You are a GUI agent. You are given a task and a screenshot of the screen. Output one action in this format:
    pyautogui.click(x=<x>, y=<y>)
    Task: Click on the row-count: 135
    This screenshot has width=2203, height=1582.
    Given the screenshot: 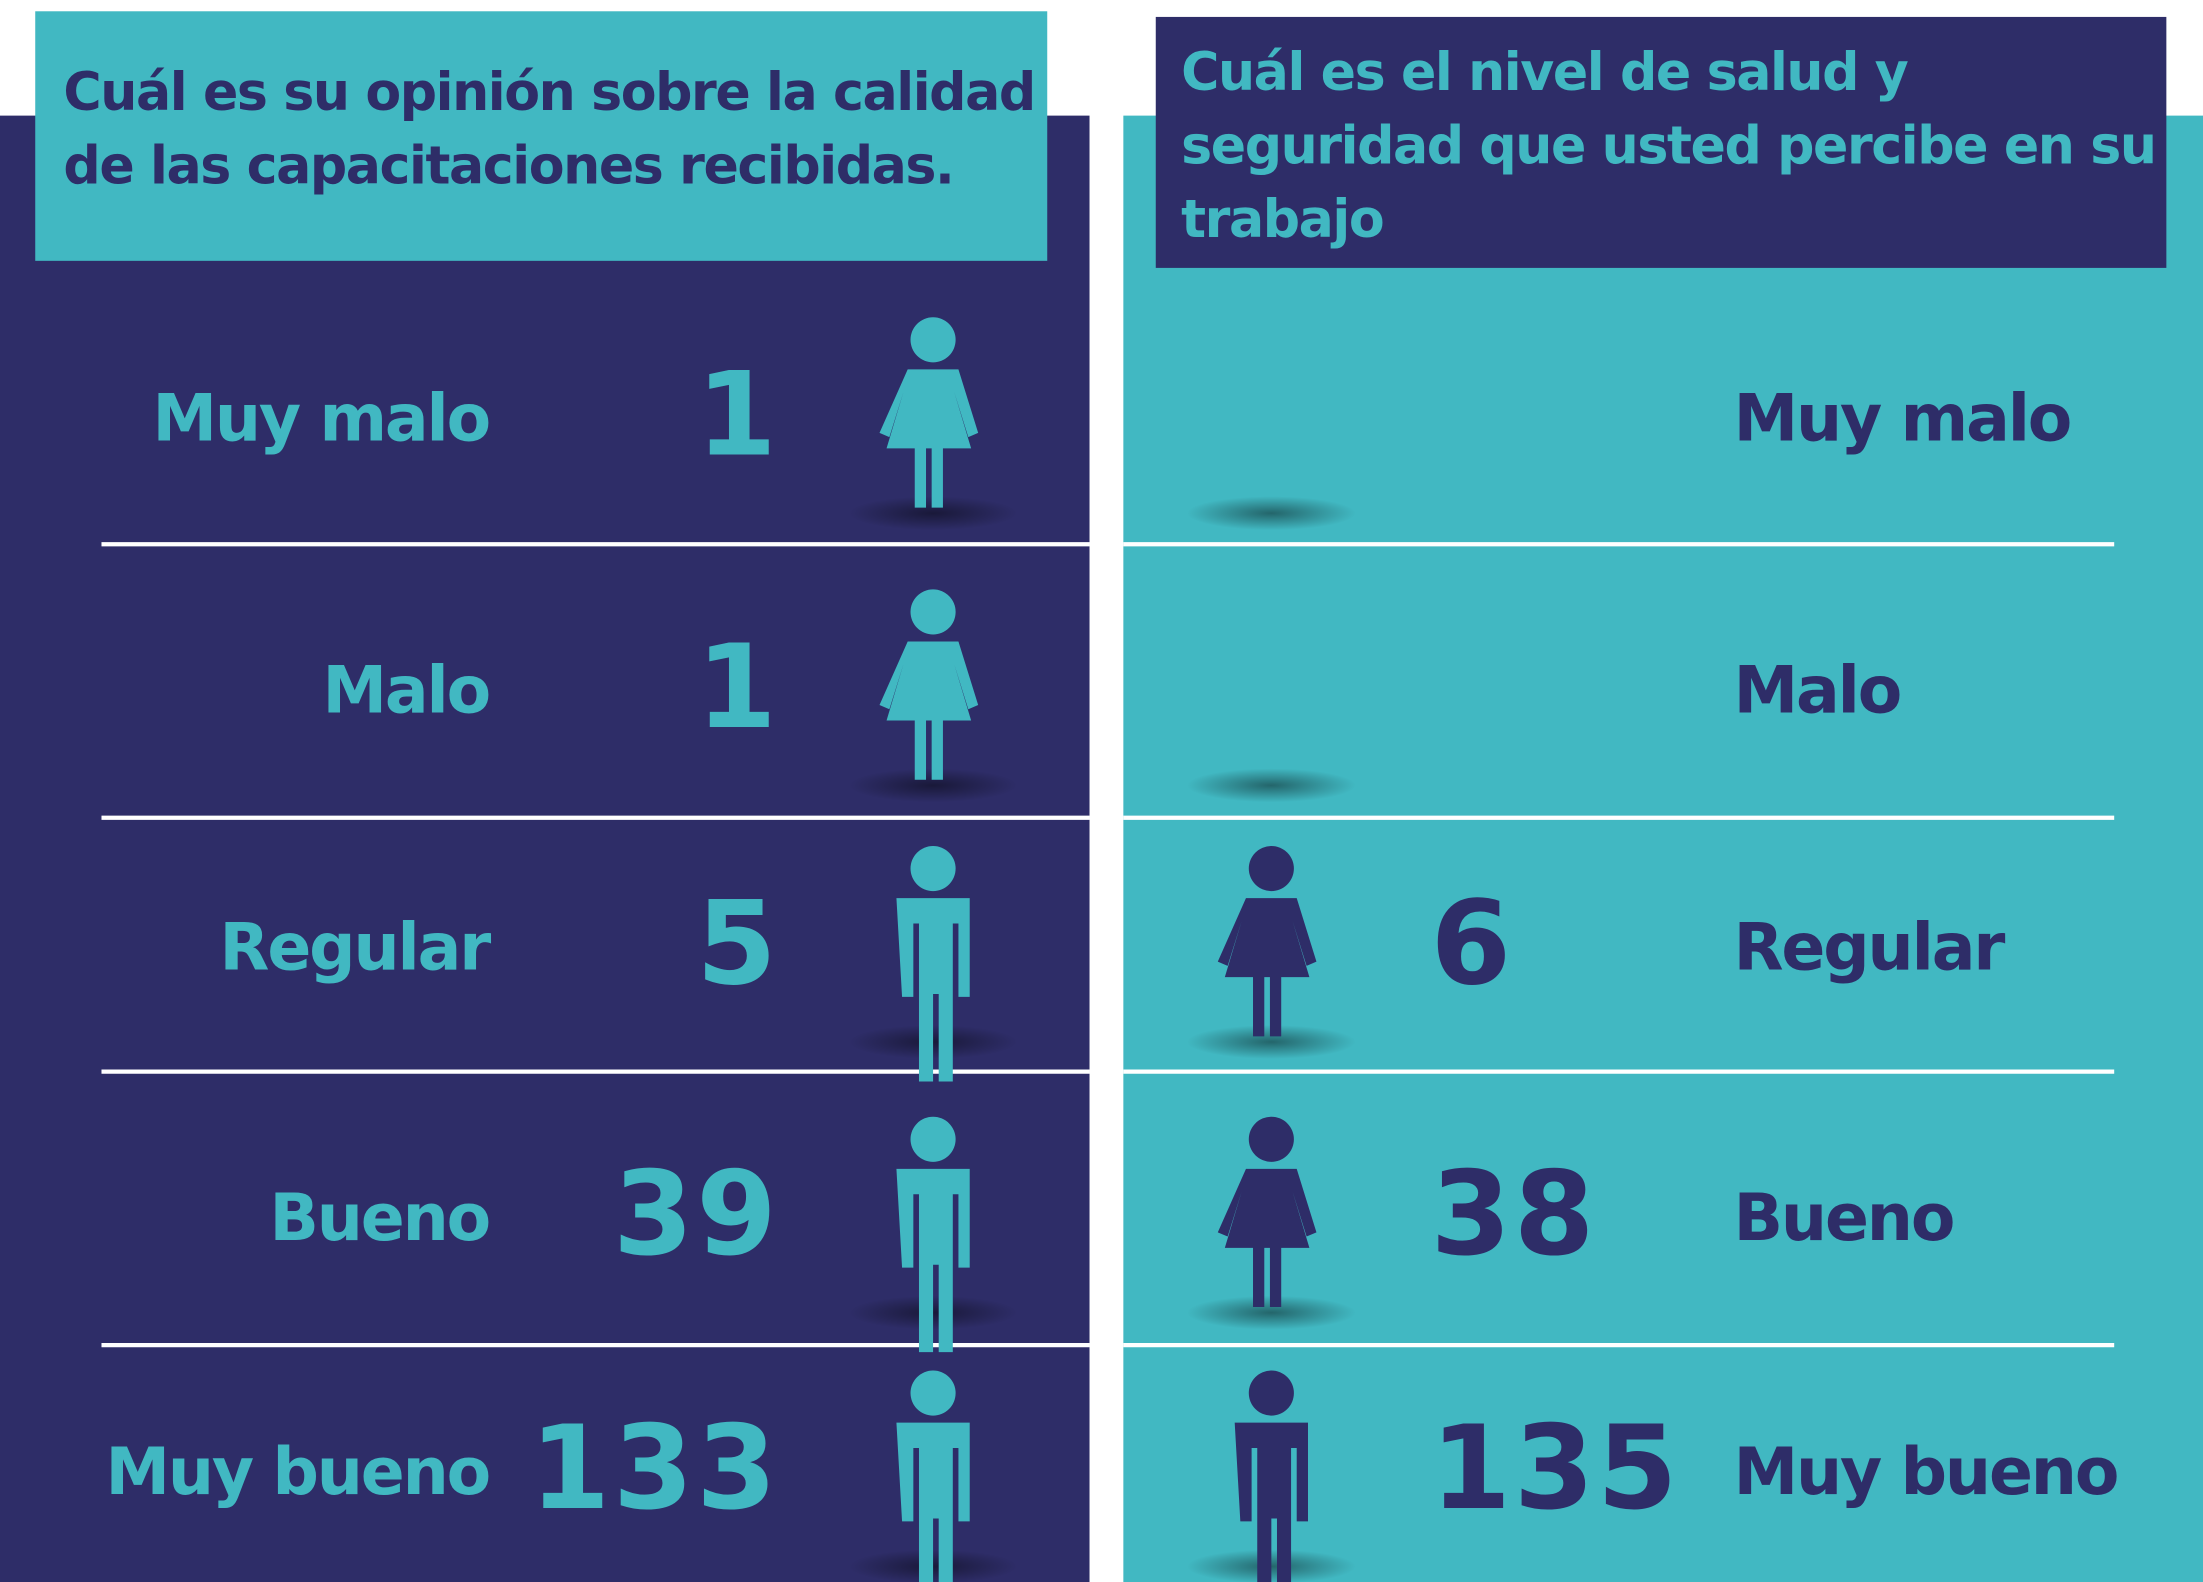 What is the action you would take?
    pyautogui.click(x=1556, y=1469)
    